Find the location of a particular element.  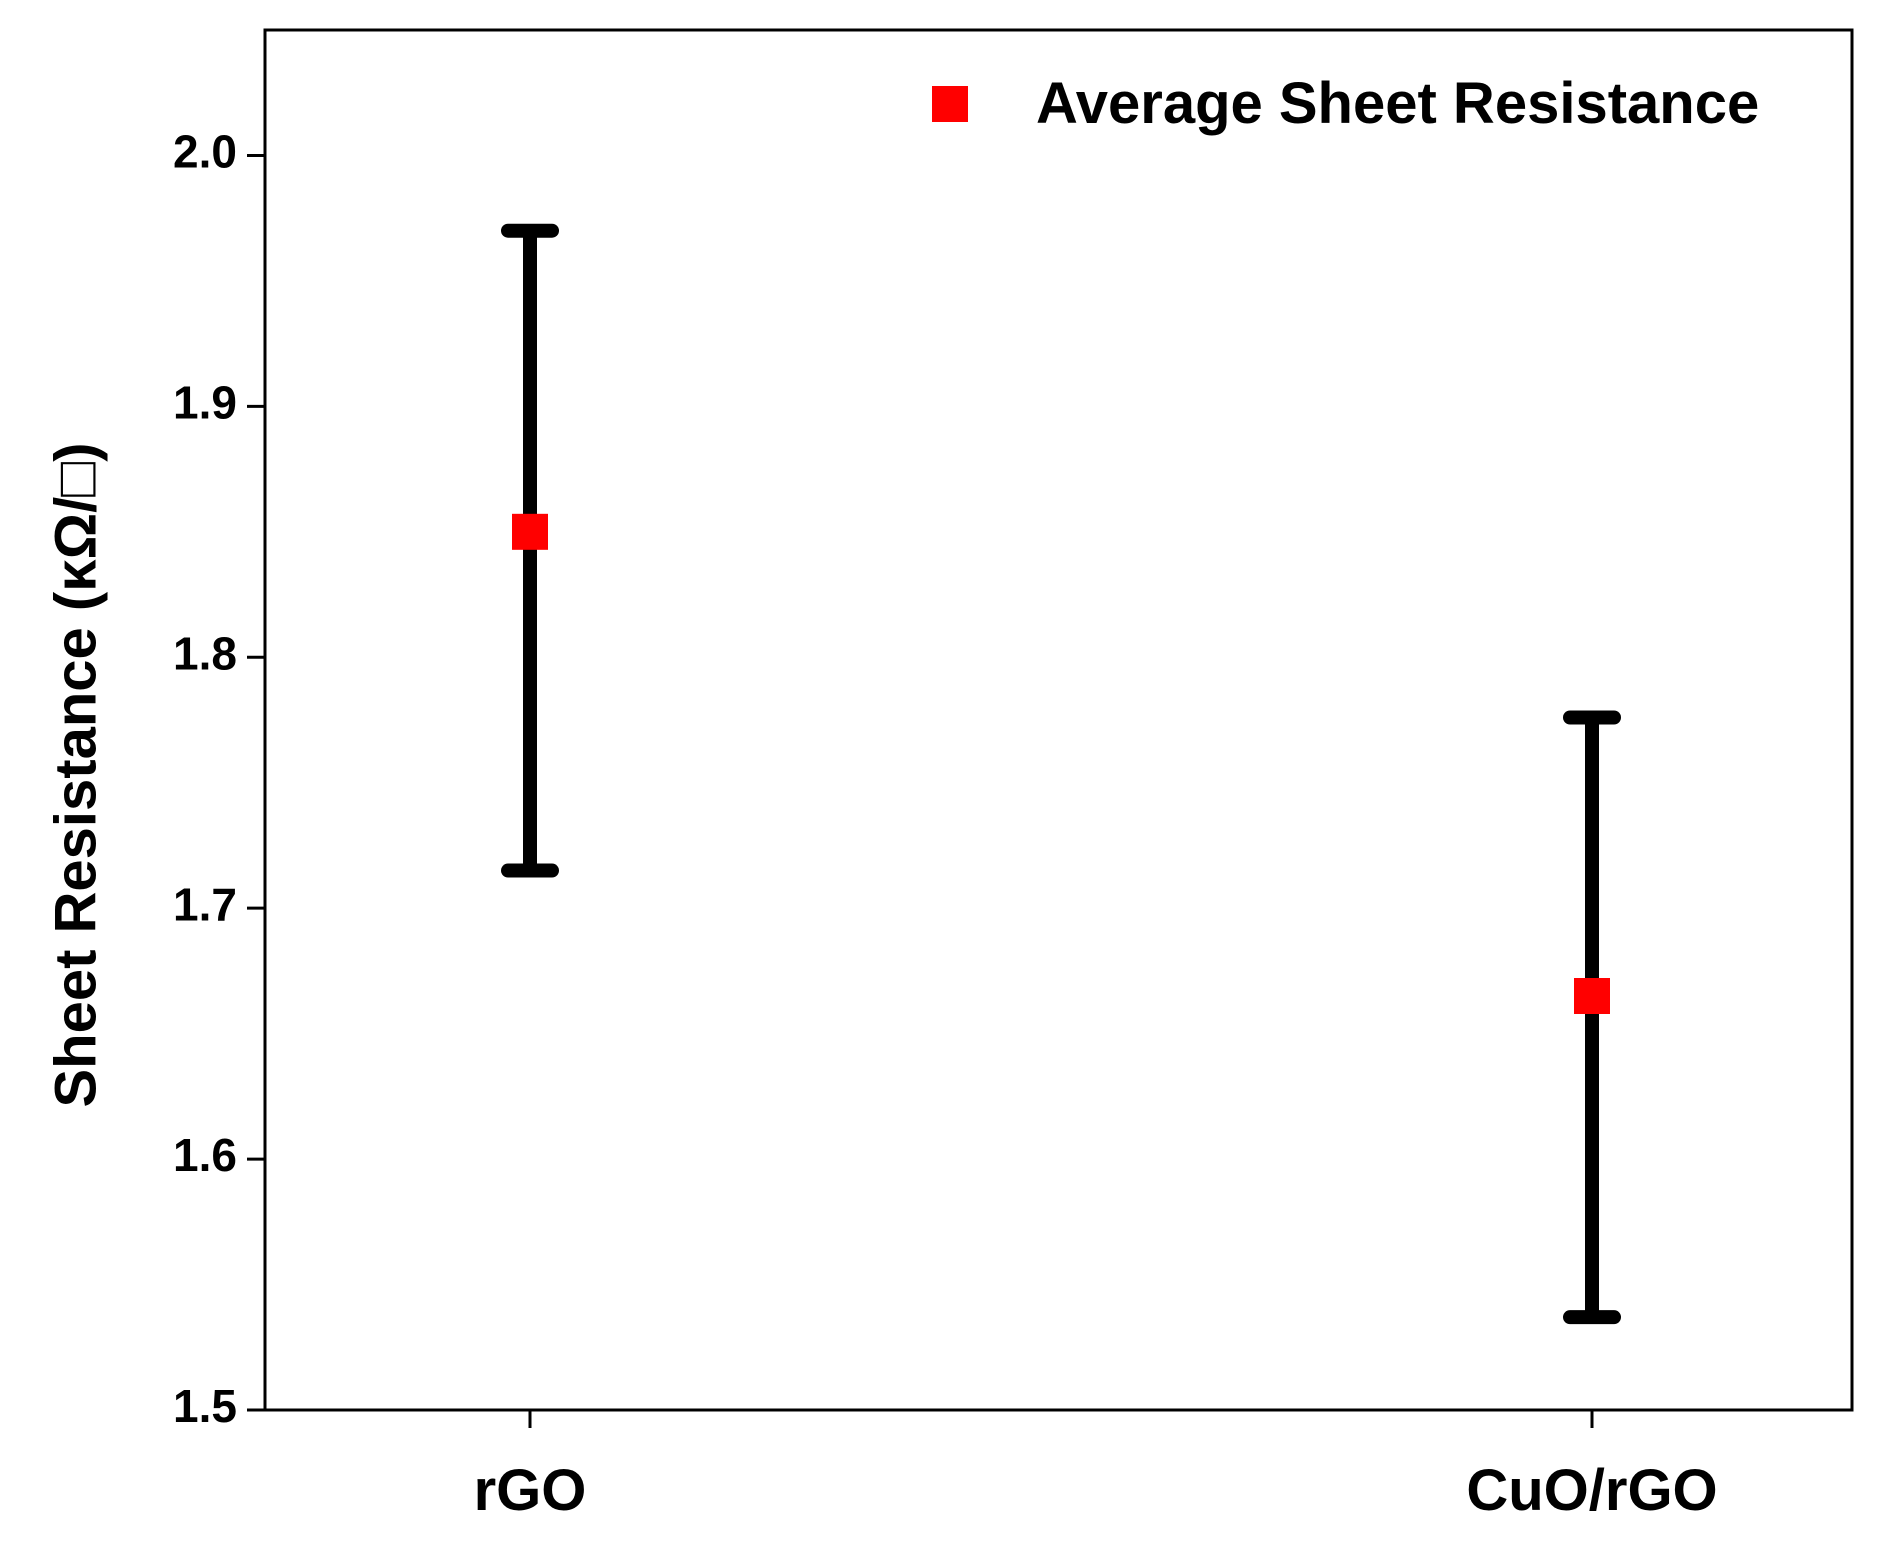

y-tick-label: 1.9 is located at coordinates (205, 403).